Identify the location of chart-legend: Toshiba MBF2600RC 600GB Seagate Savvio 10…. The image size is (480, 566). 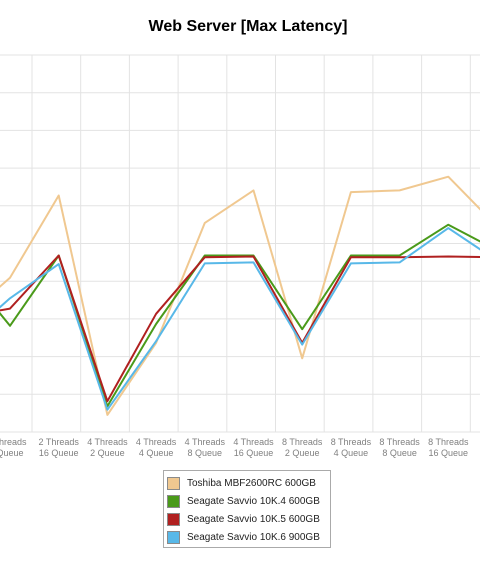
(247, 509).